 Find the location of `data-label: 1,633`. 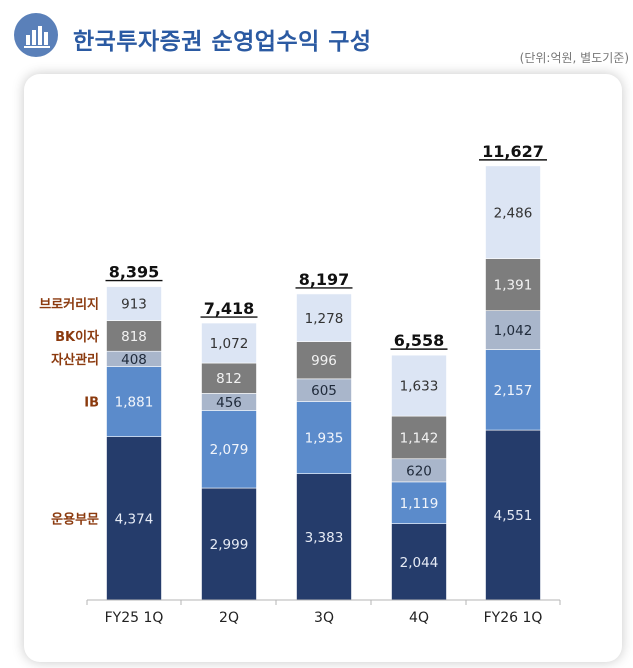

data-label: 1,633 is located at coordinates (419, 387).